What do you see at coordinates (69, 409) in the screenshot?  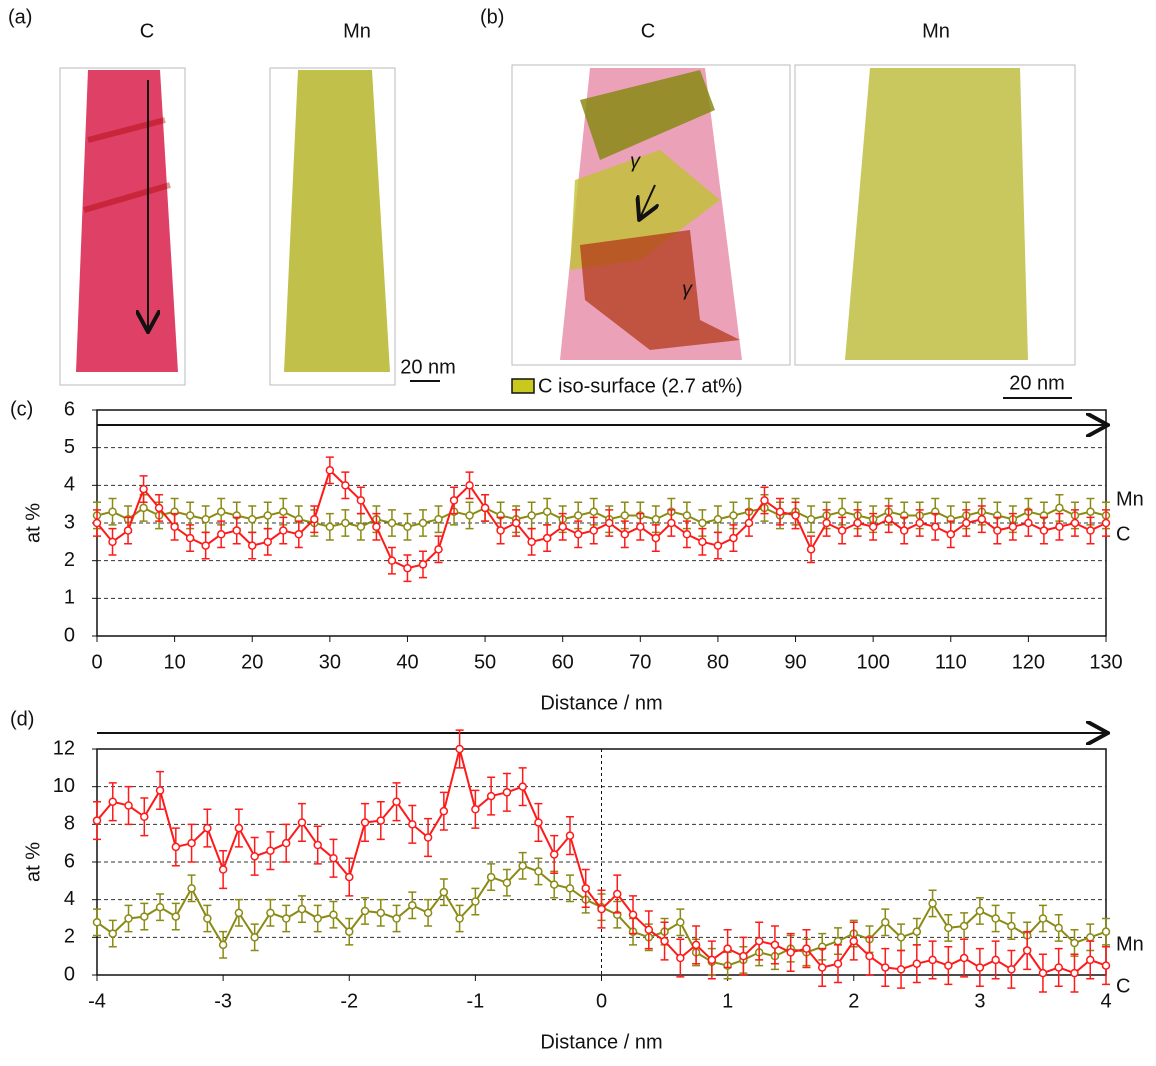 I see `y-tick-label: 6` at bounding box center [69, 409].